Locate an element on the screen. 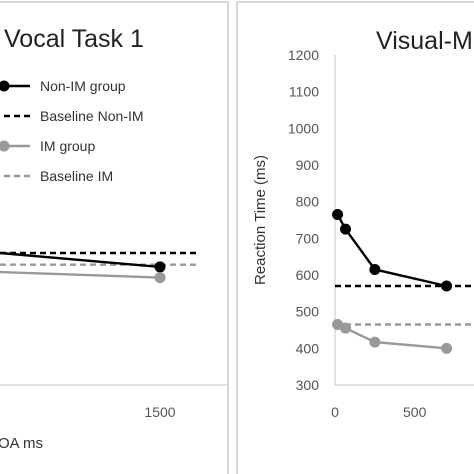 This screenshot has height=474, width=474. left-x-axis-label: SOA ms is located at coordinates (21, 443).